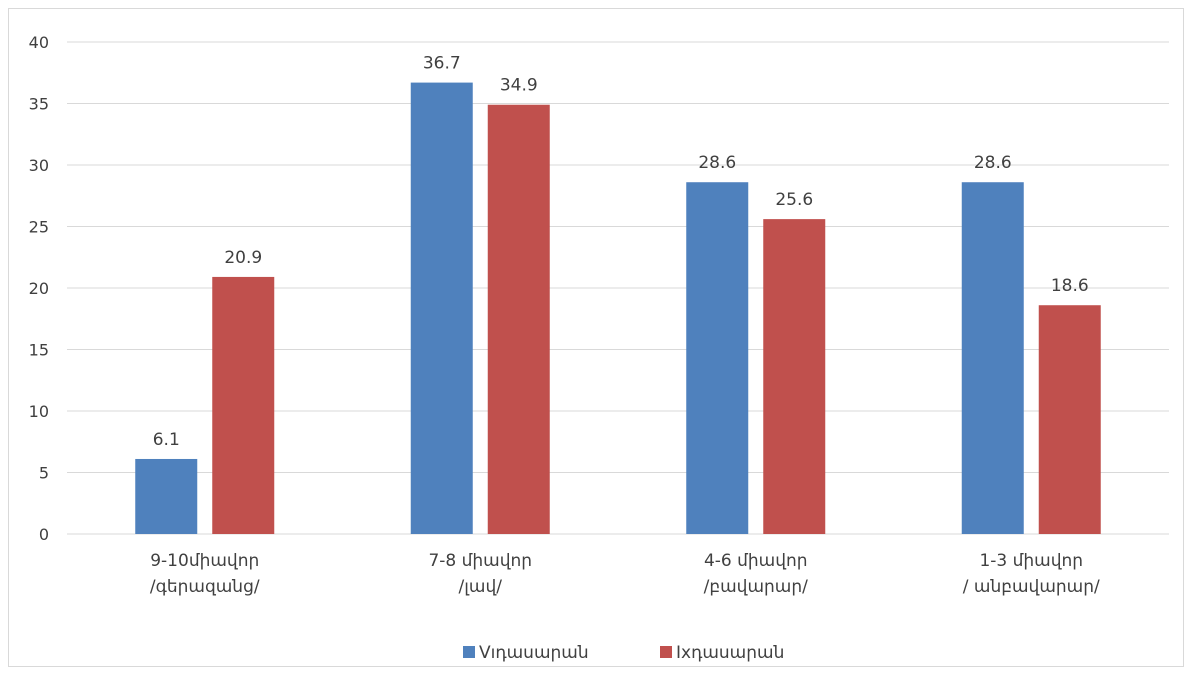  Describe the element at coordinates (534, 653) in the screenshot. I see `legend-label: Vıդասարան` at that location.